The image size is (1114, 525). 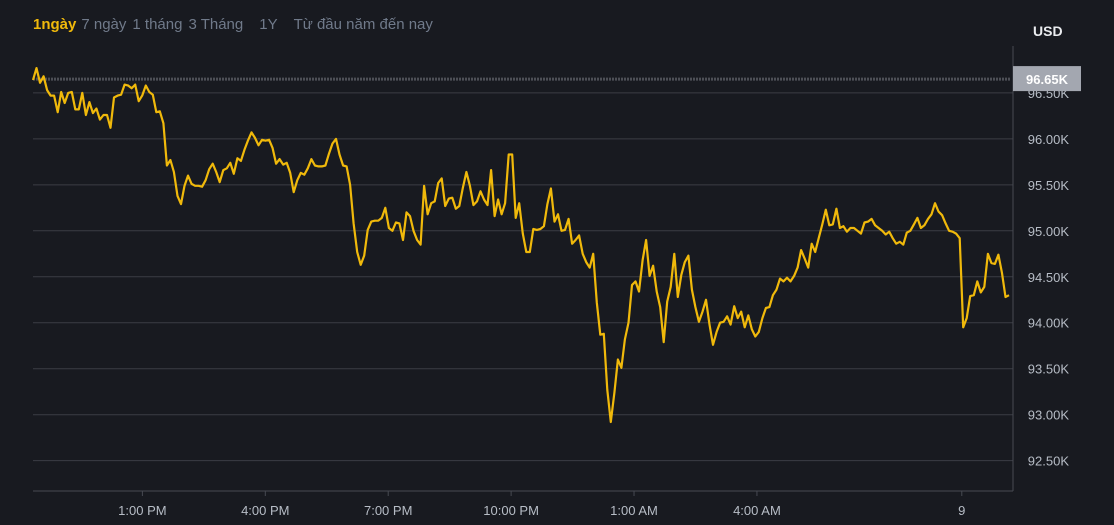 What do you see at coordinates (104, 24) in the screenshot?
I see `tab-7-days: 7 ngày` at bounding box center [104, 24].